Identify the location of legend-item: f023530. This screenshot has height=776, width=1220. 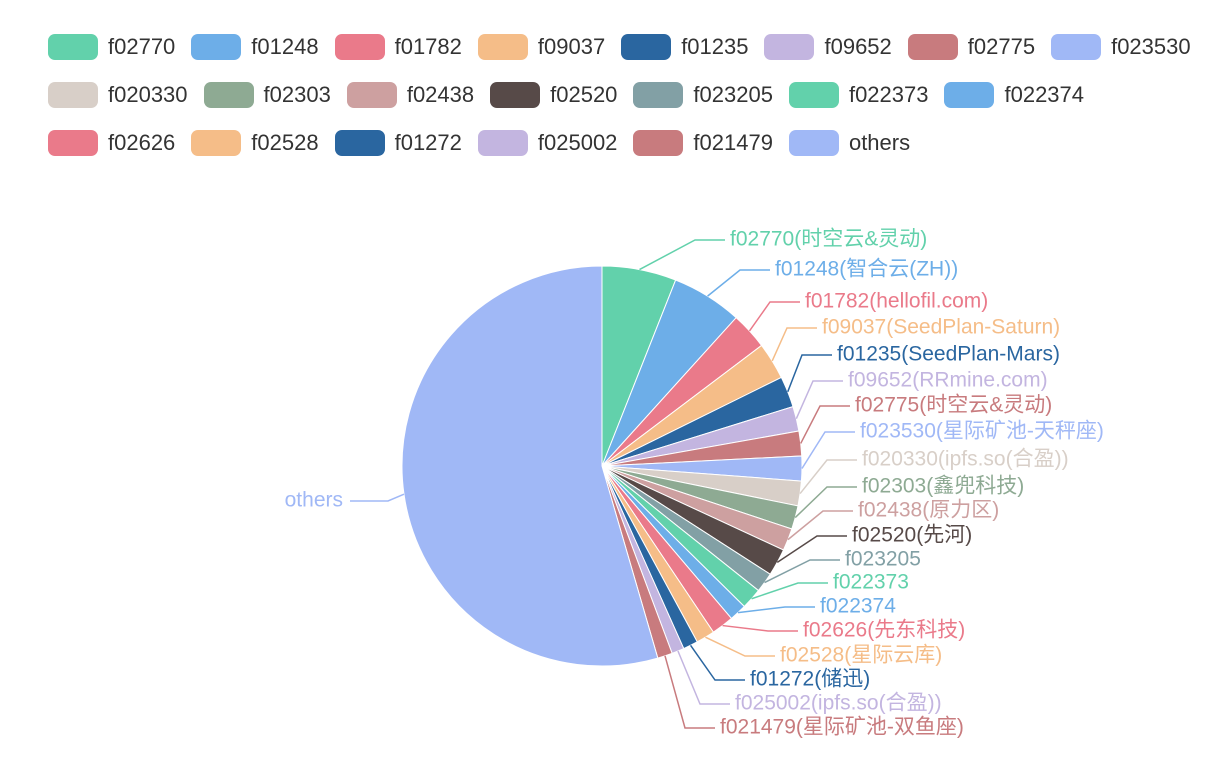
(1121, 47).